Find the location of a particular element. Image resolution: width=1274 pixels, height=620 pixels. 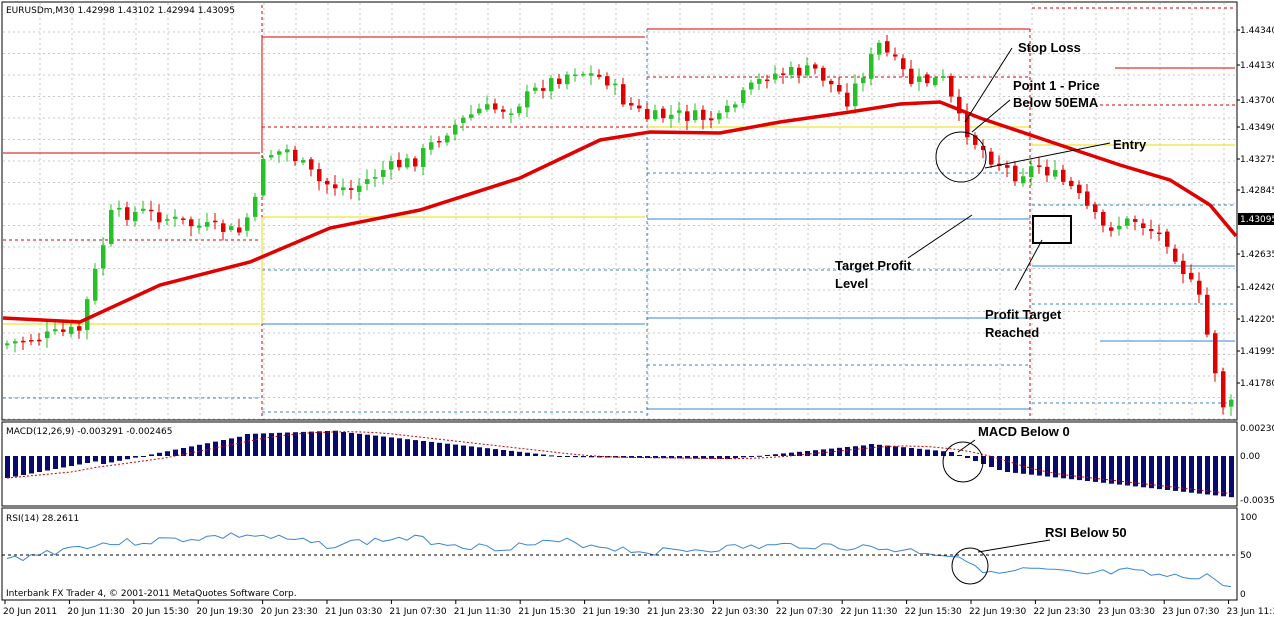

current-price-label: 1.43095 is located at coordinates (1257, 220).